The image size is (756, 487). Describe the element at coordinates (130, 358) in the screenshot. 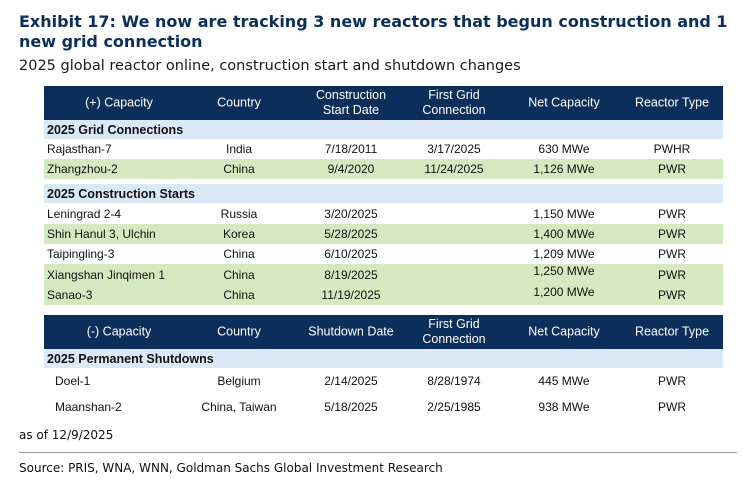

I see `section-heading: 2025 Permanent Shutdowns` at that location.